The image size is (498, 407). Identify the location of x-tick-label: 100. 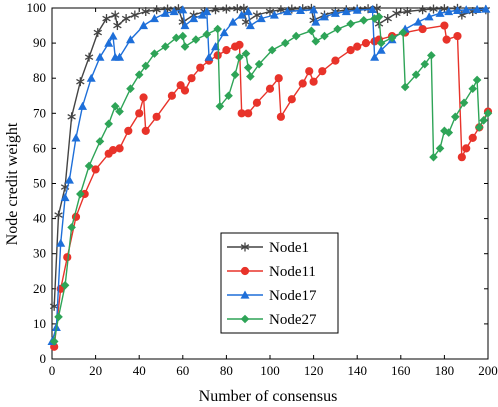
(270, 370).